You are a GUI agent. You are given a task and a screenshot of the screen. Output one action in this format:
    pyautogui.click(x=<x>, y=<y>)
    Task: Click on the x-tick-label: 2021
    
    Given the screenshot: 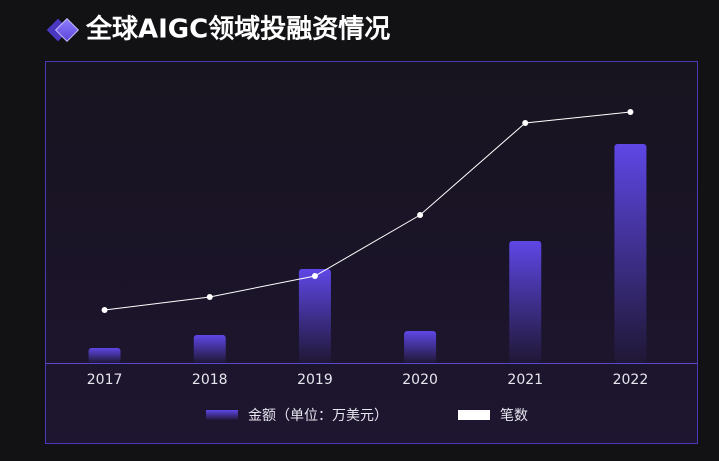 What is the action you would take?
    pyautogui.click(x=525, y=380)
    